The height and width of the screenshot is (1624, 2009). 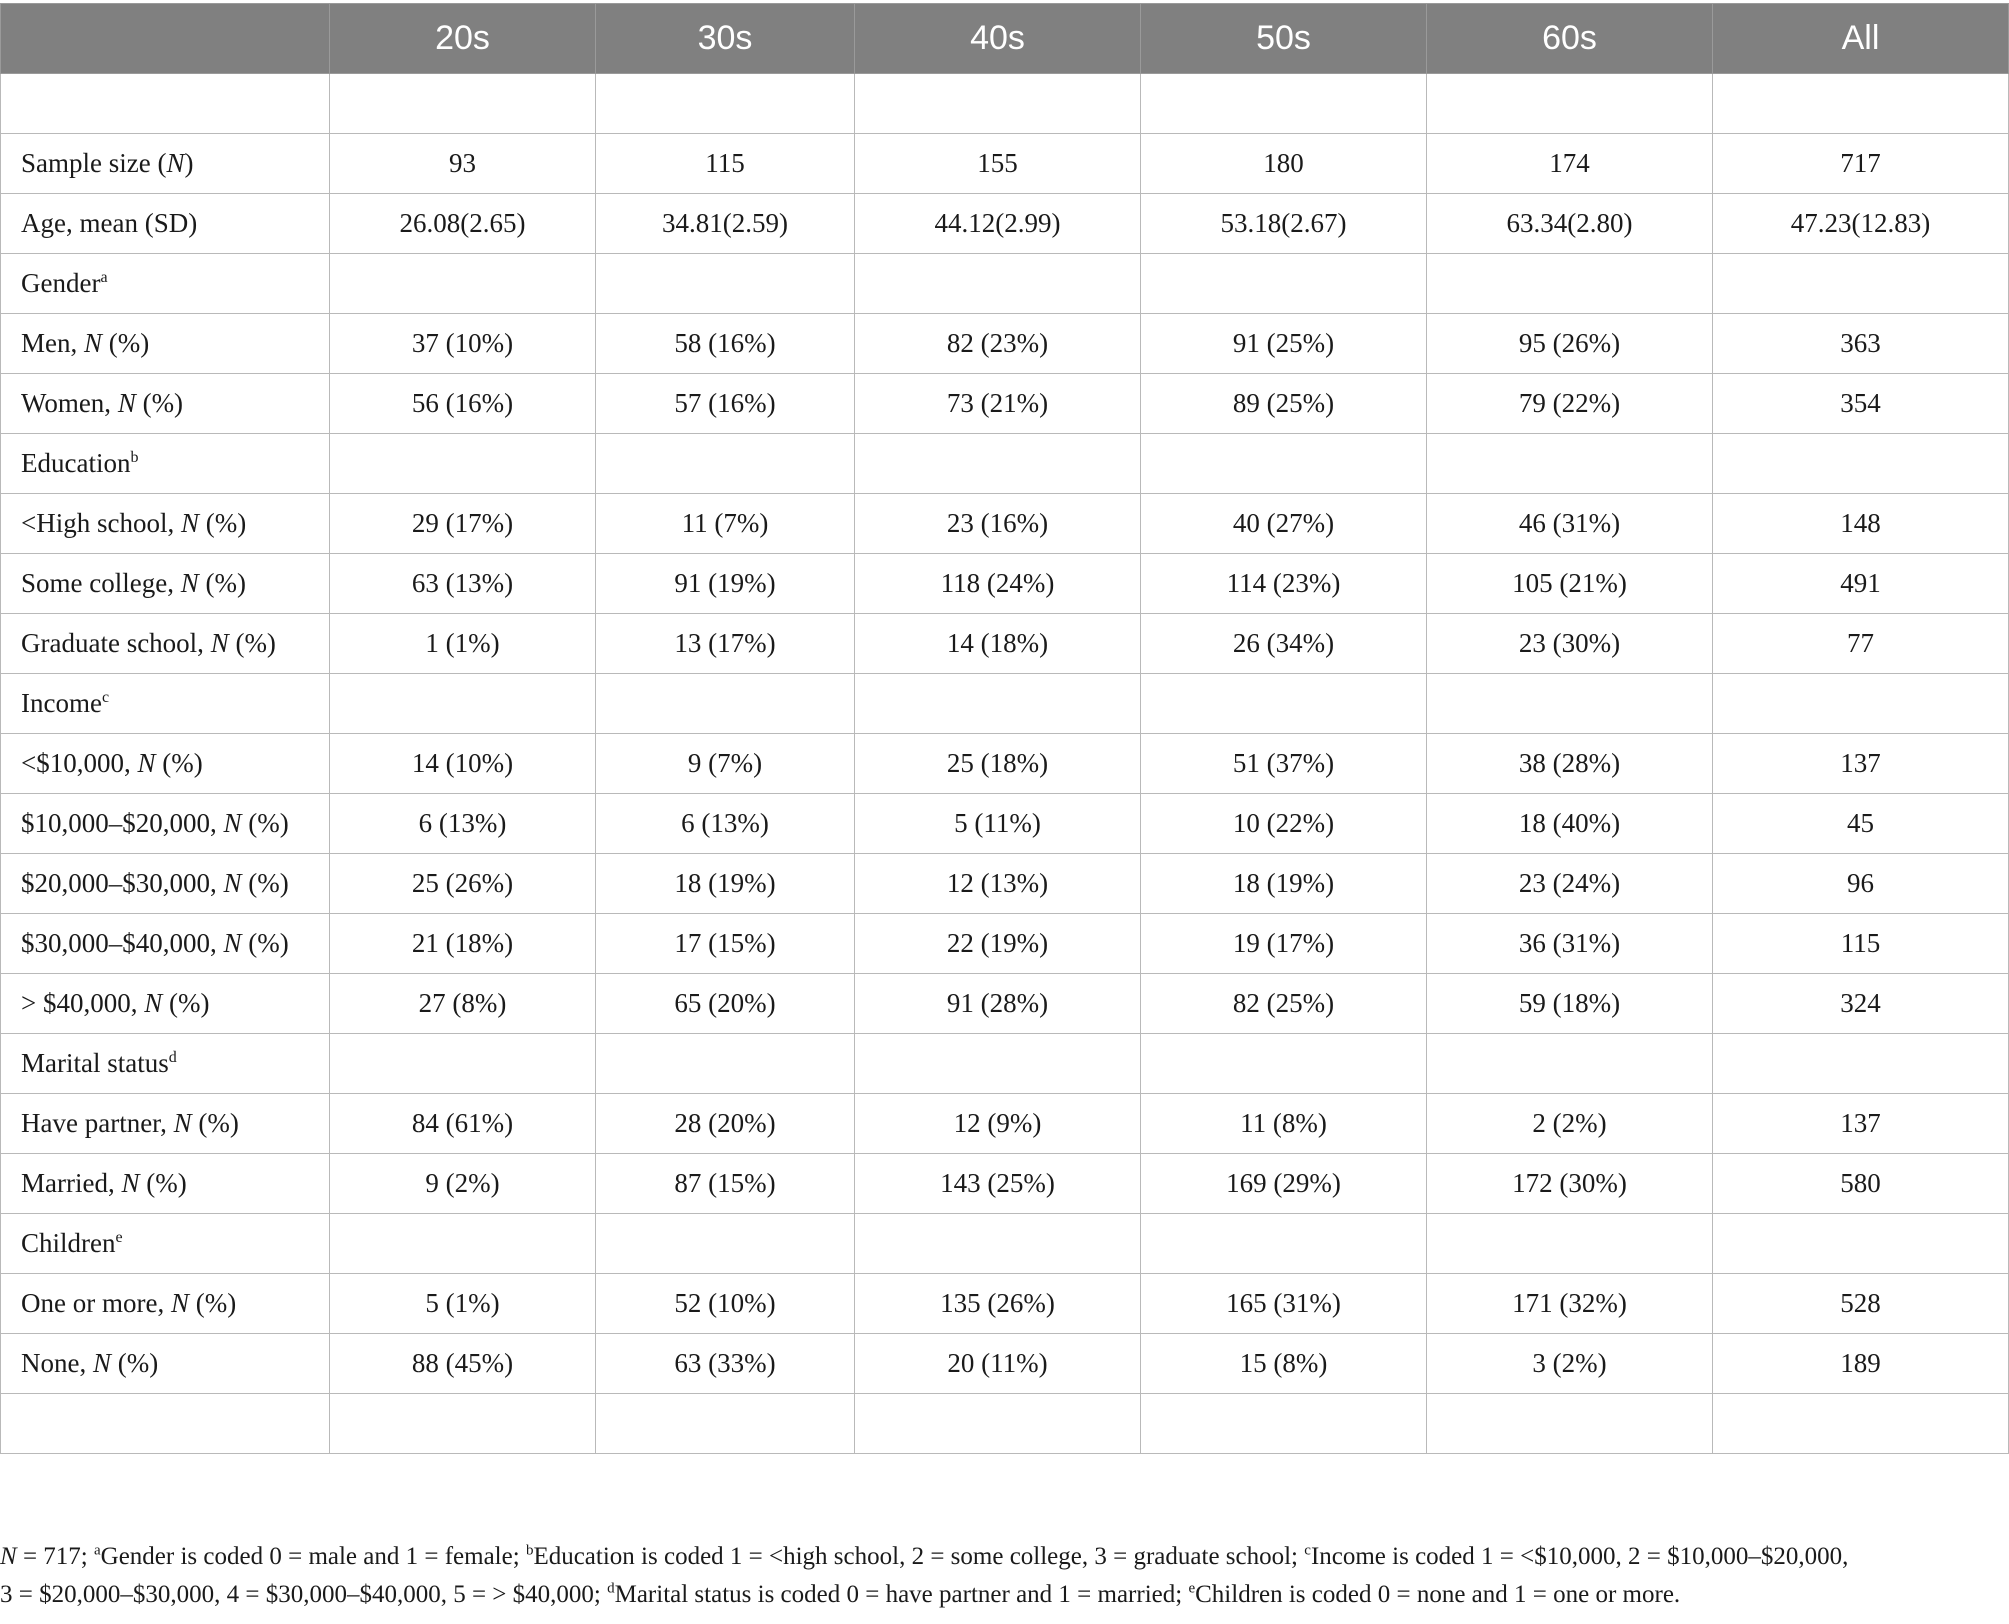 I want to click on header-cell-50s: 50s, so click(x=1283, y=38).